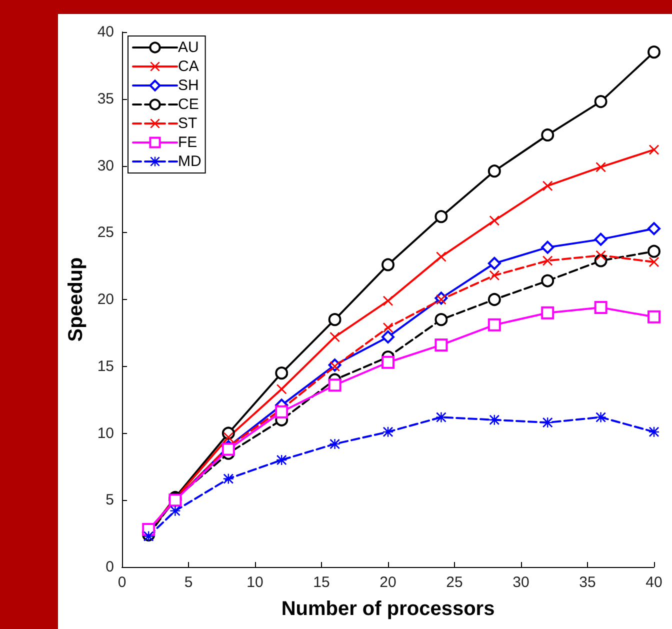  Describe the element at coordinates (255, 582) in the screenshot. I see `x-tick-label: 10` at that location.